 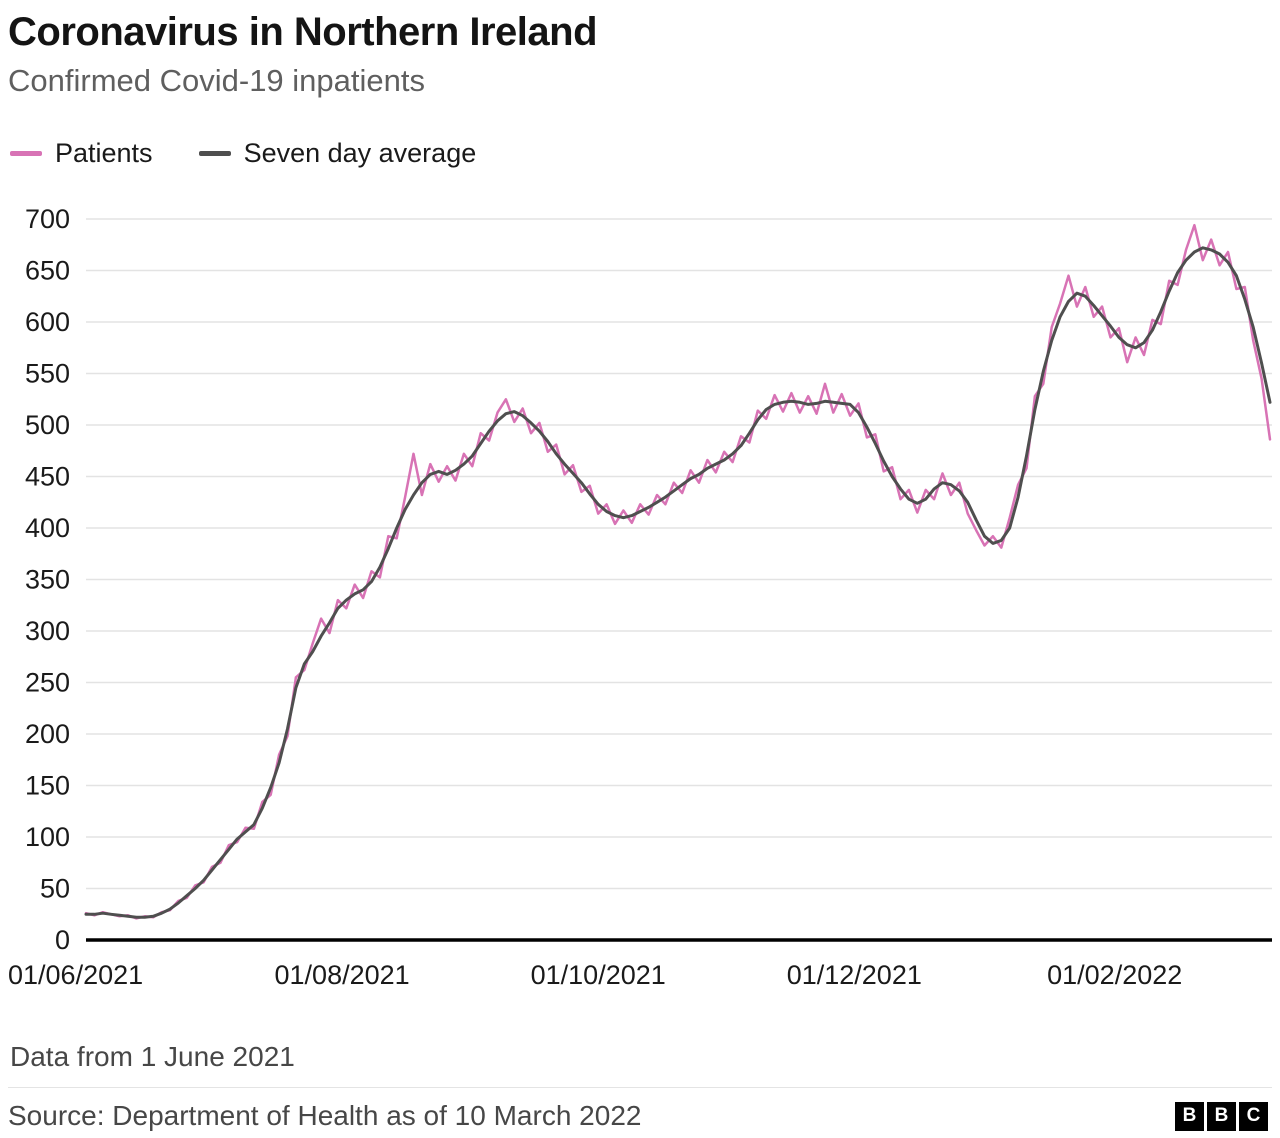 What do you see at coordinates (47, 477) in the screenshot?
I see `y-tick-label: 450` at bounding box center [47, 477].